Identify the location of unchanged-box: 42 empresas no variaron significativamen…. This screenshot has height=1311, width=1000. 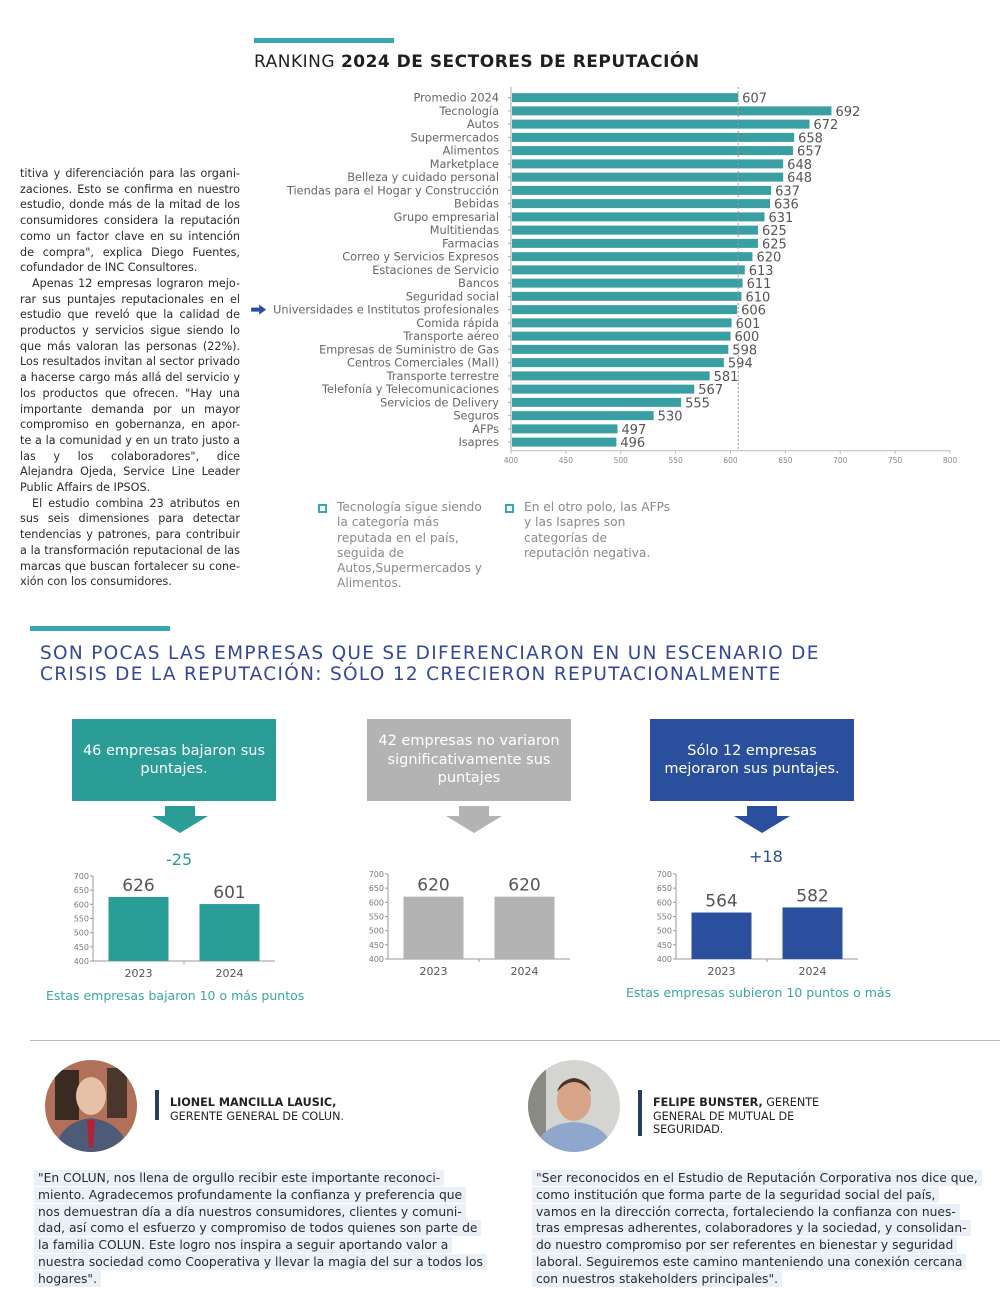
(469, 760).